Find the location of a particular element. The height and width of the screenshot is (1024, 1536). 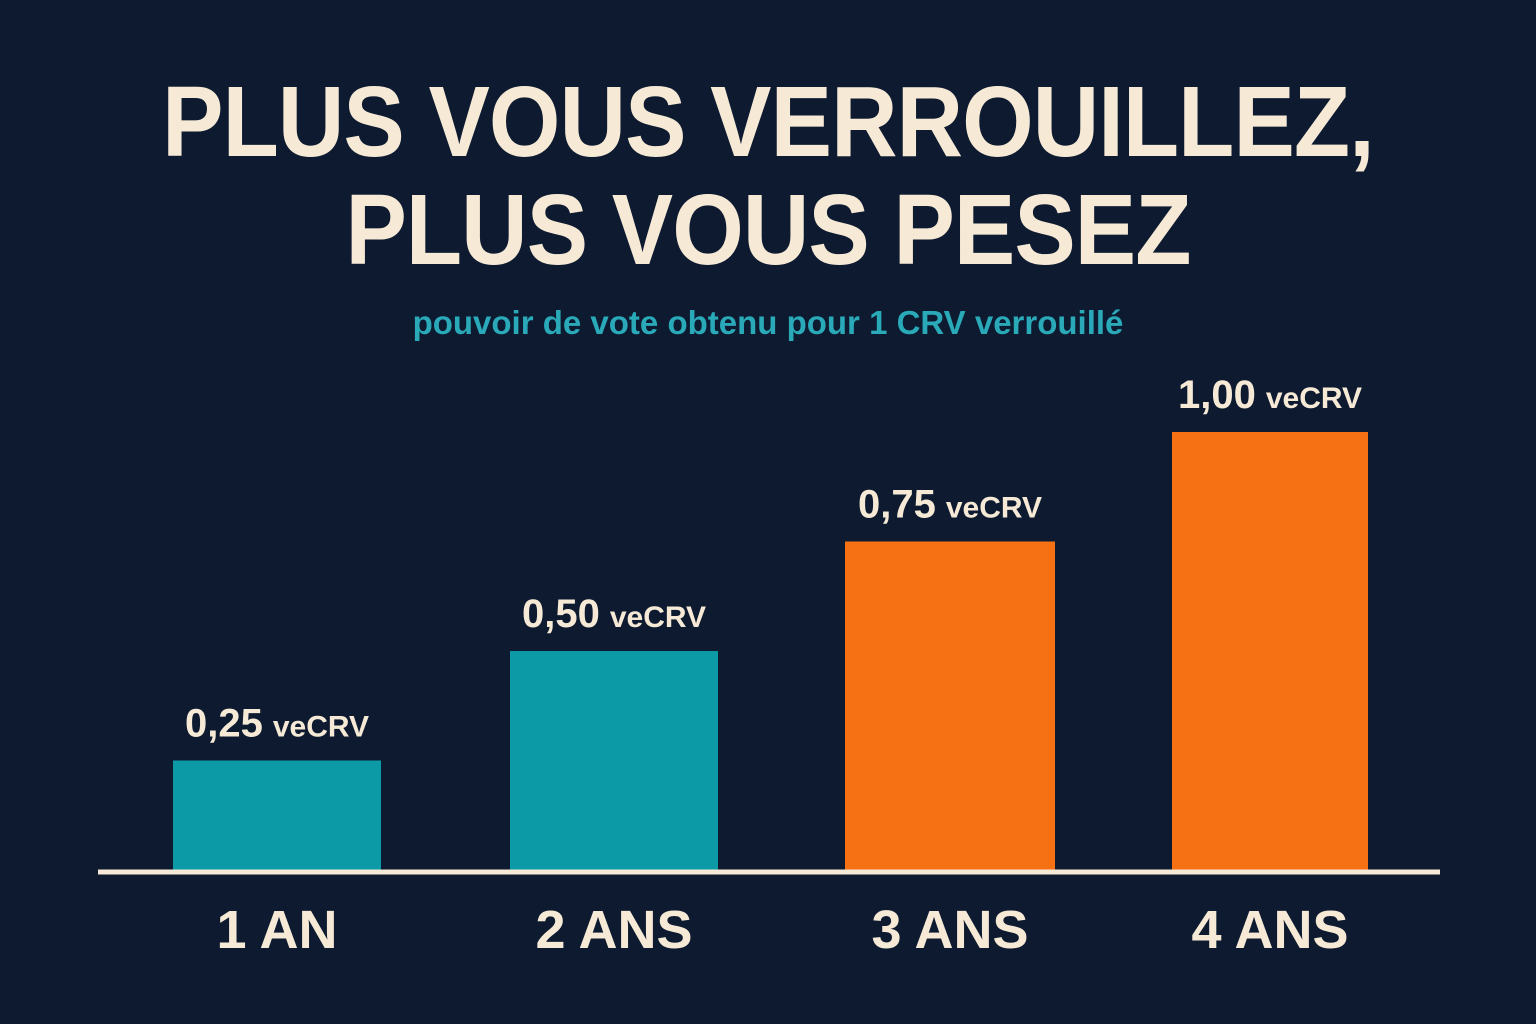

data-label-value: 1,00 is located at coordinates (1217, 395).